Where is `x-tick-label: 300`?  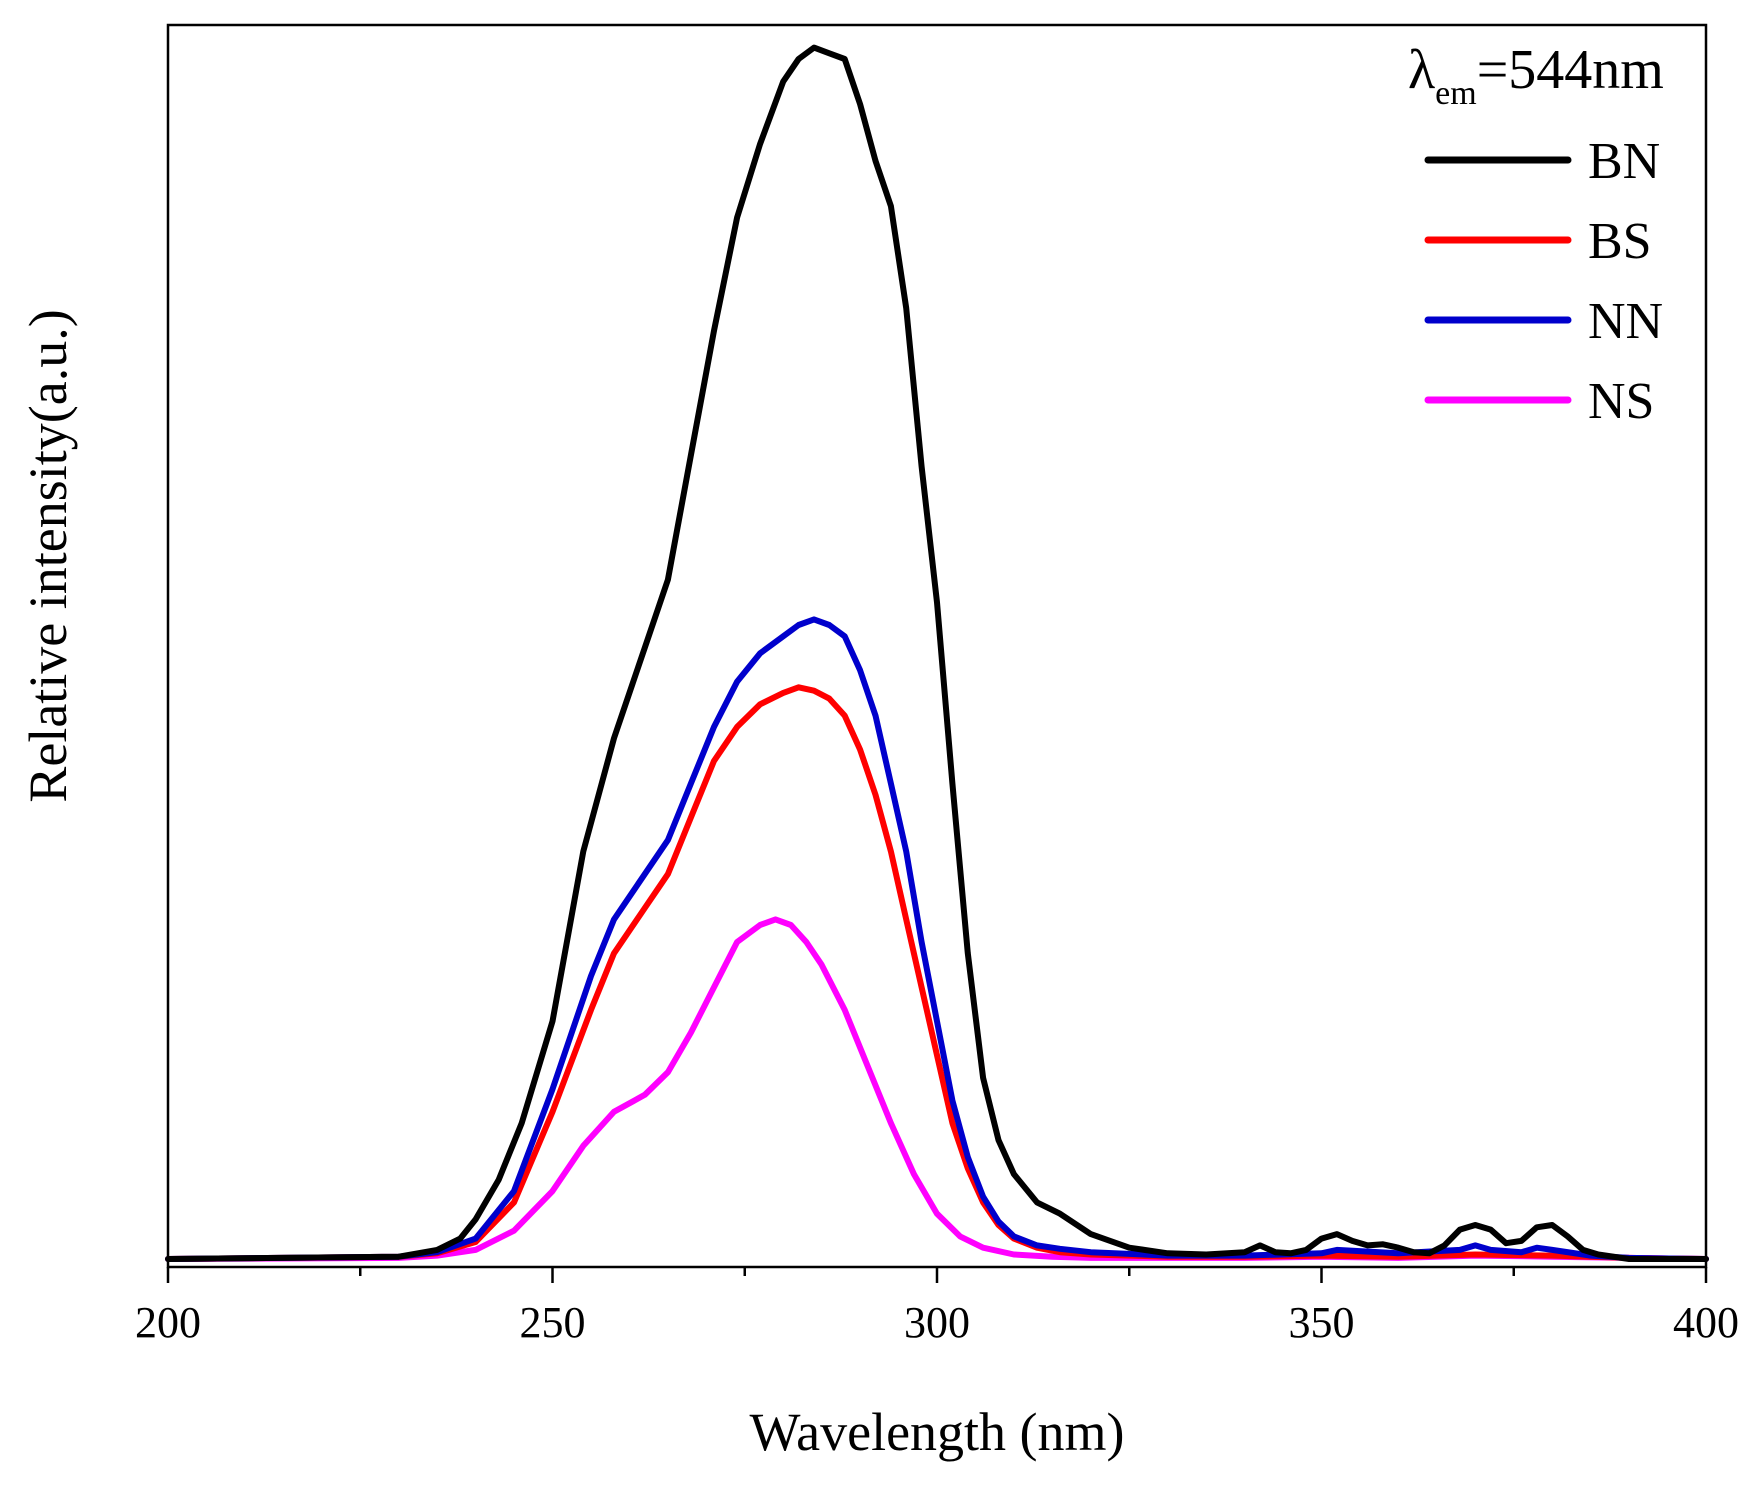
x-tick-label: 300 is located at coordinates (937, 1322).